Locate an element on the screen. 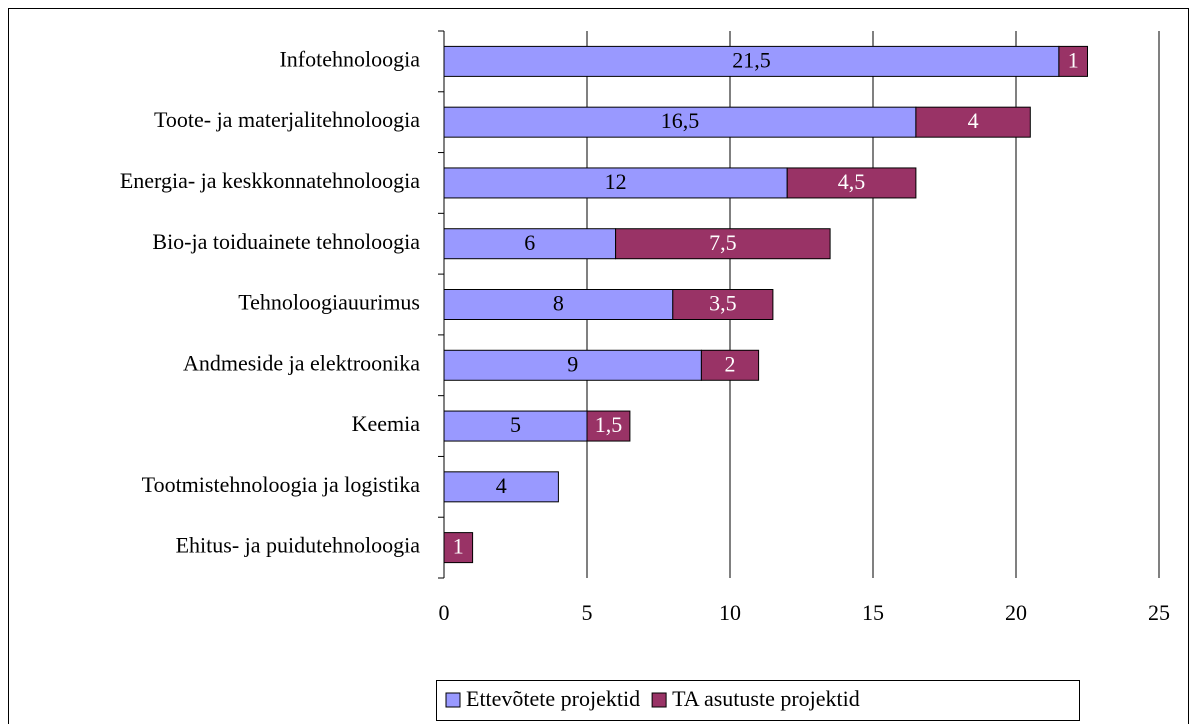 Image resolution: width=1190 pixels, height=724 pixels. x-tick-label: 0 is located at coordinates (444, 612).